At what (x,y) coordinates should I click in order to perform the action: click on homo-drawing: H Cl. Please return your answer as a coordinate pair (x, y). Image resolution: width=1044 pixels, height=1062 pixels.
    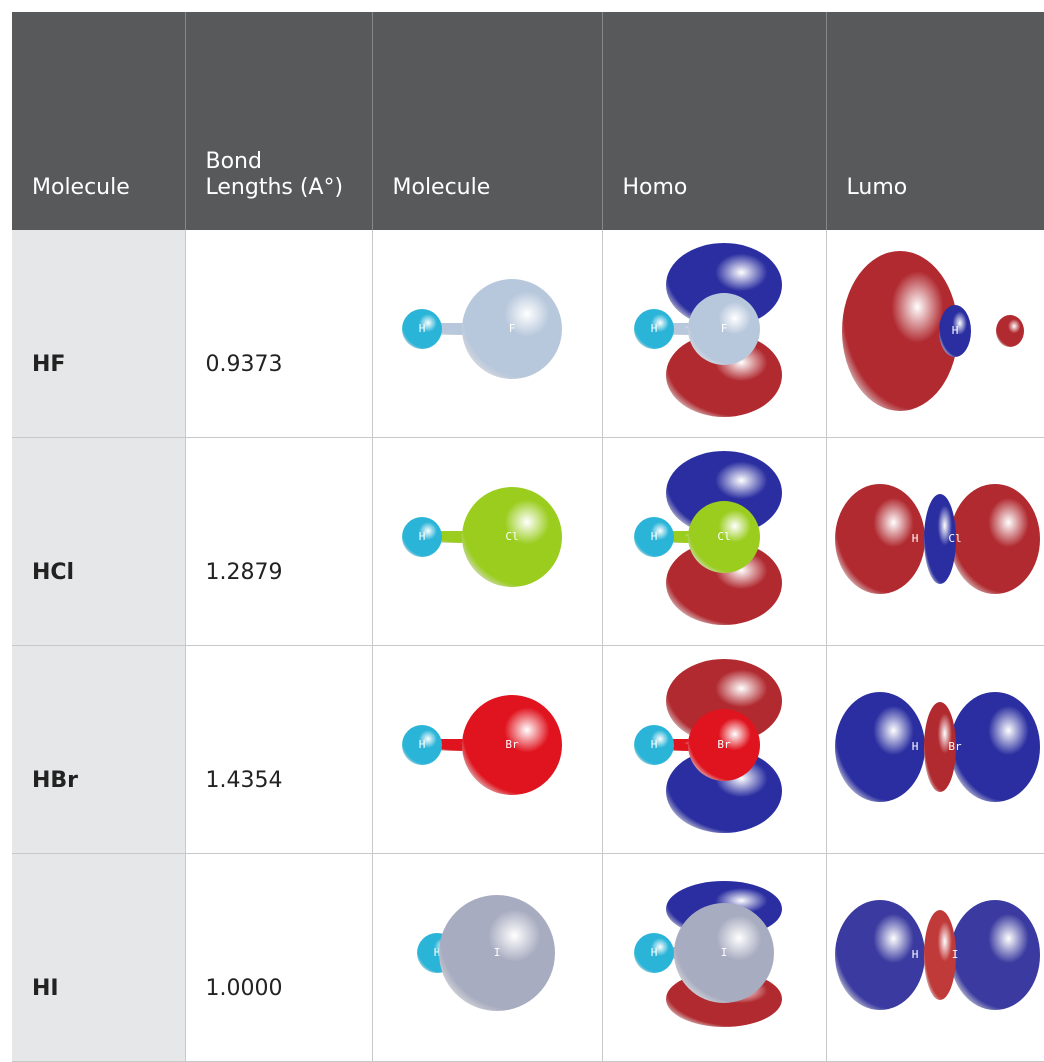
    Looking at the image, I should click on (708, 538).